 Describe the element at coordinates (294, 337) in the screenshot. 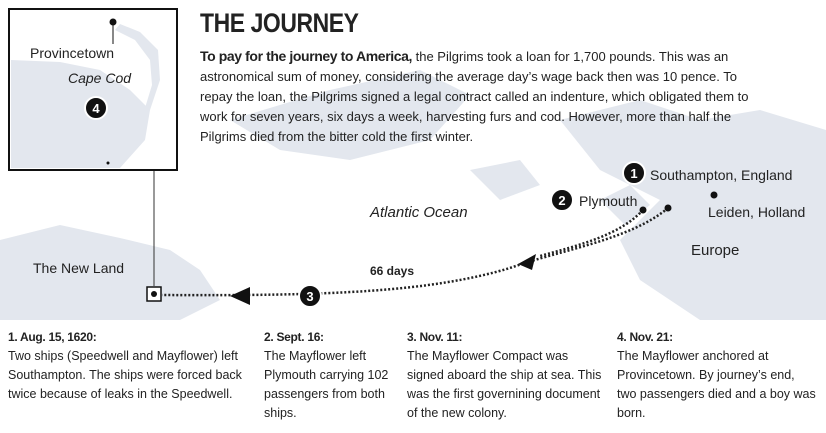

I see `event-date: 2. Sept. 16:` at that location.